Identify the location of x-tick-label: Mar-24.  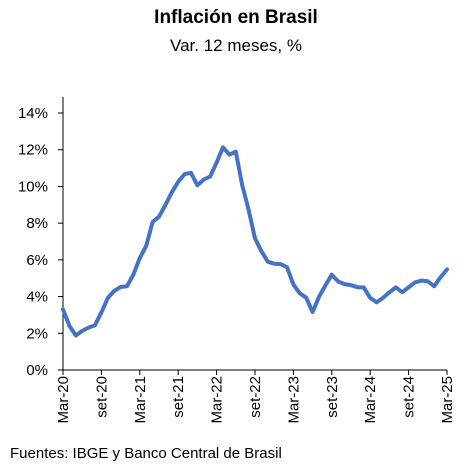
(370, 400).